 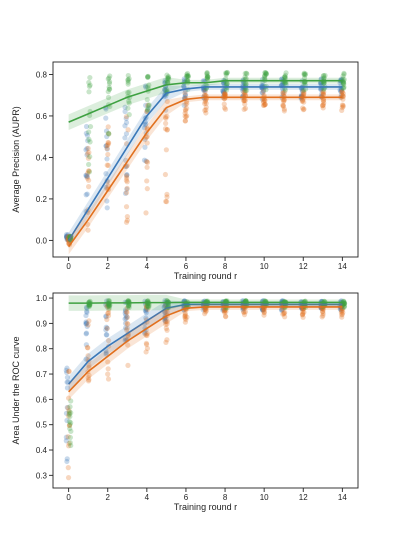 I want to click on ci-band-blue, so click(x=205, y=346).